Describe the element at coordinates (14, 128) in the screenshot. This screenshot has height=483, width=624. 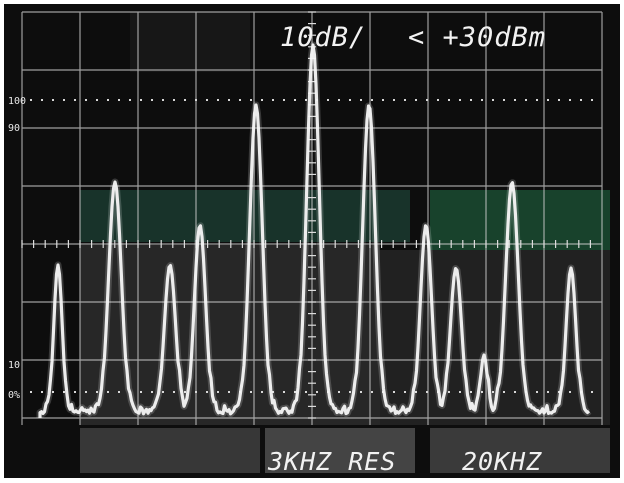
I see `mark-90: 90` at that location.